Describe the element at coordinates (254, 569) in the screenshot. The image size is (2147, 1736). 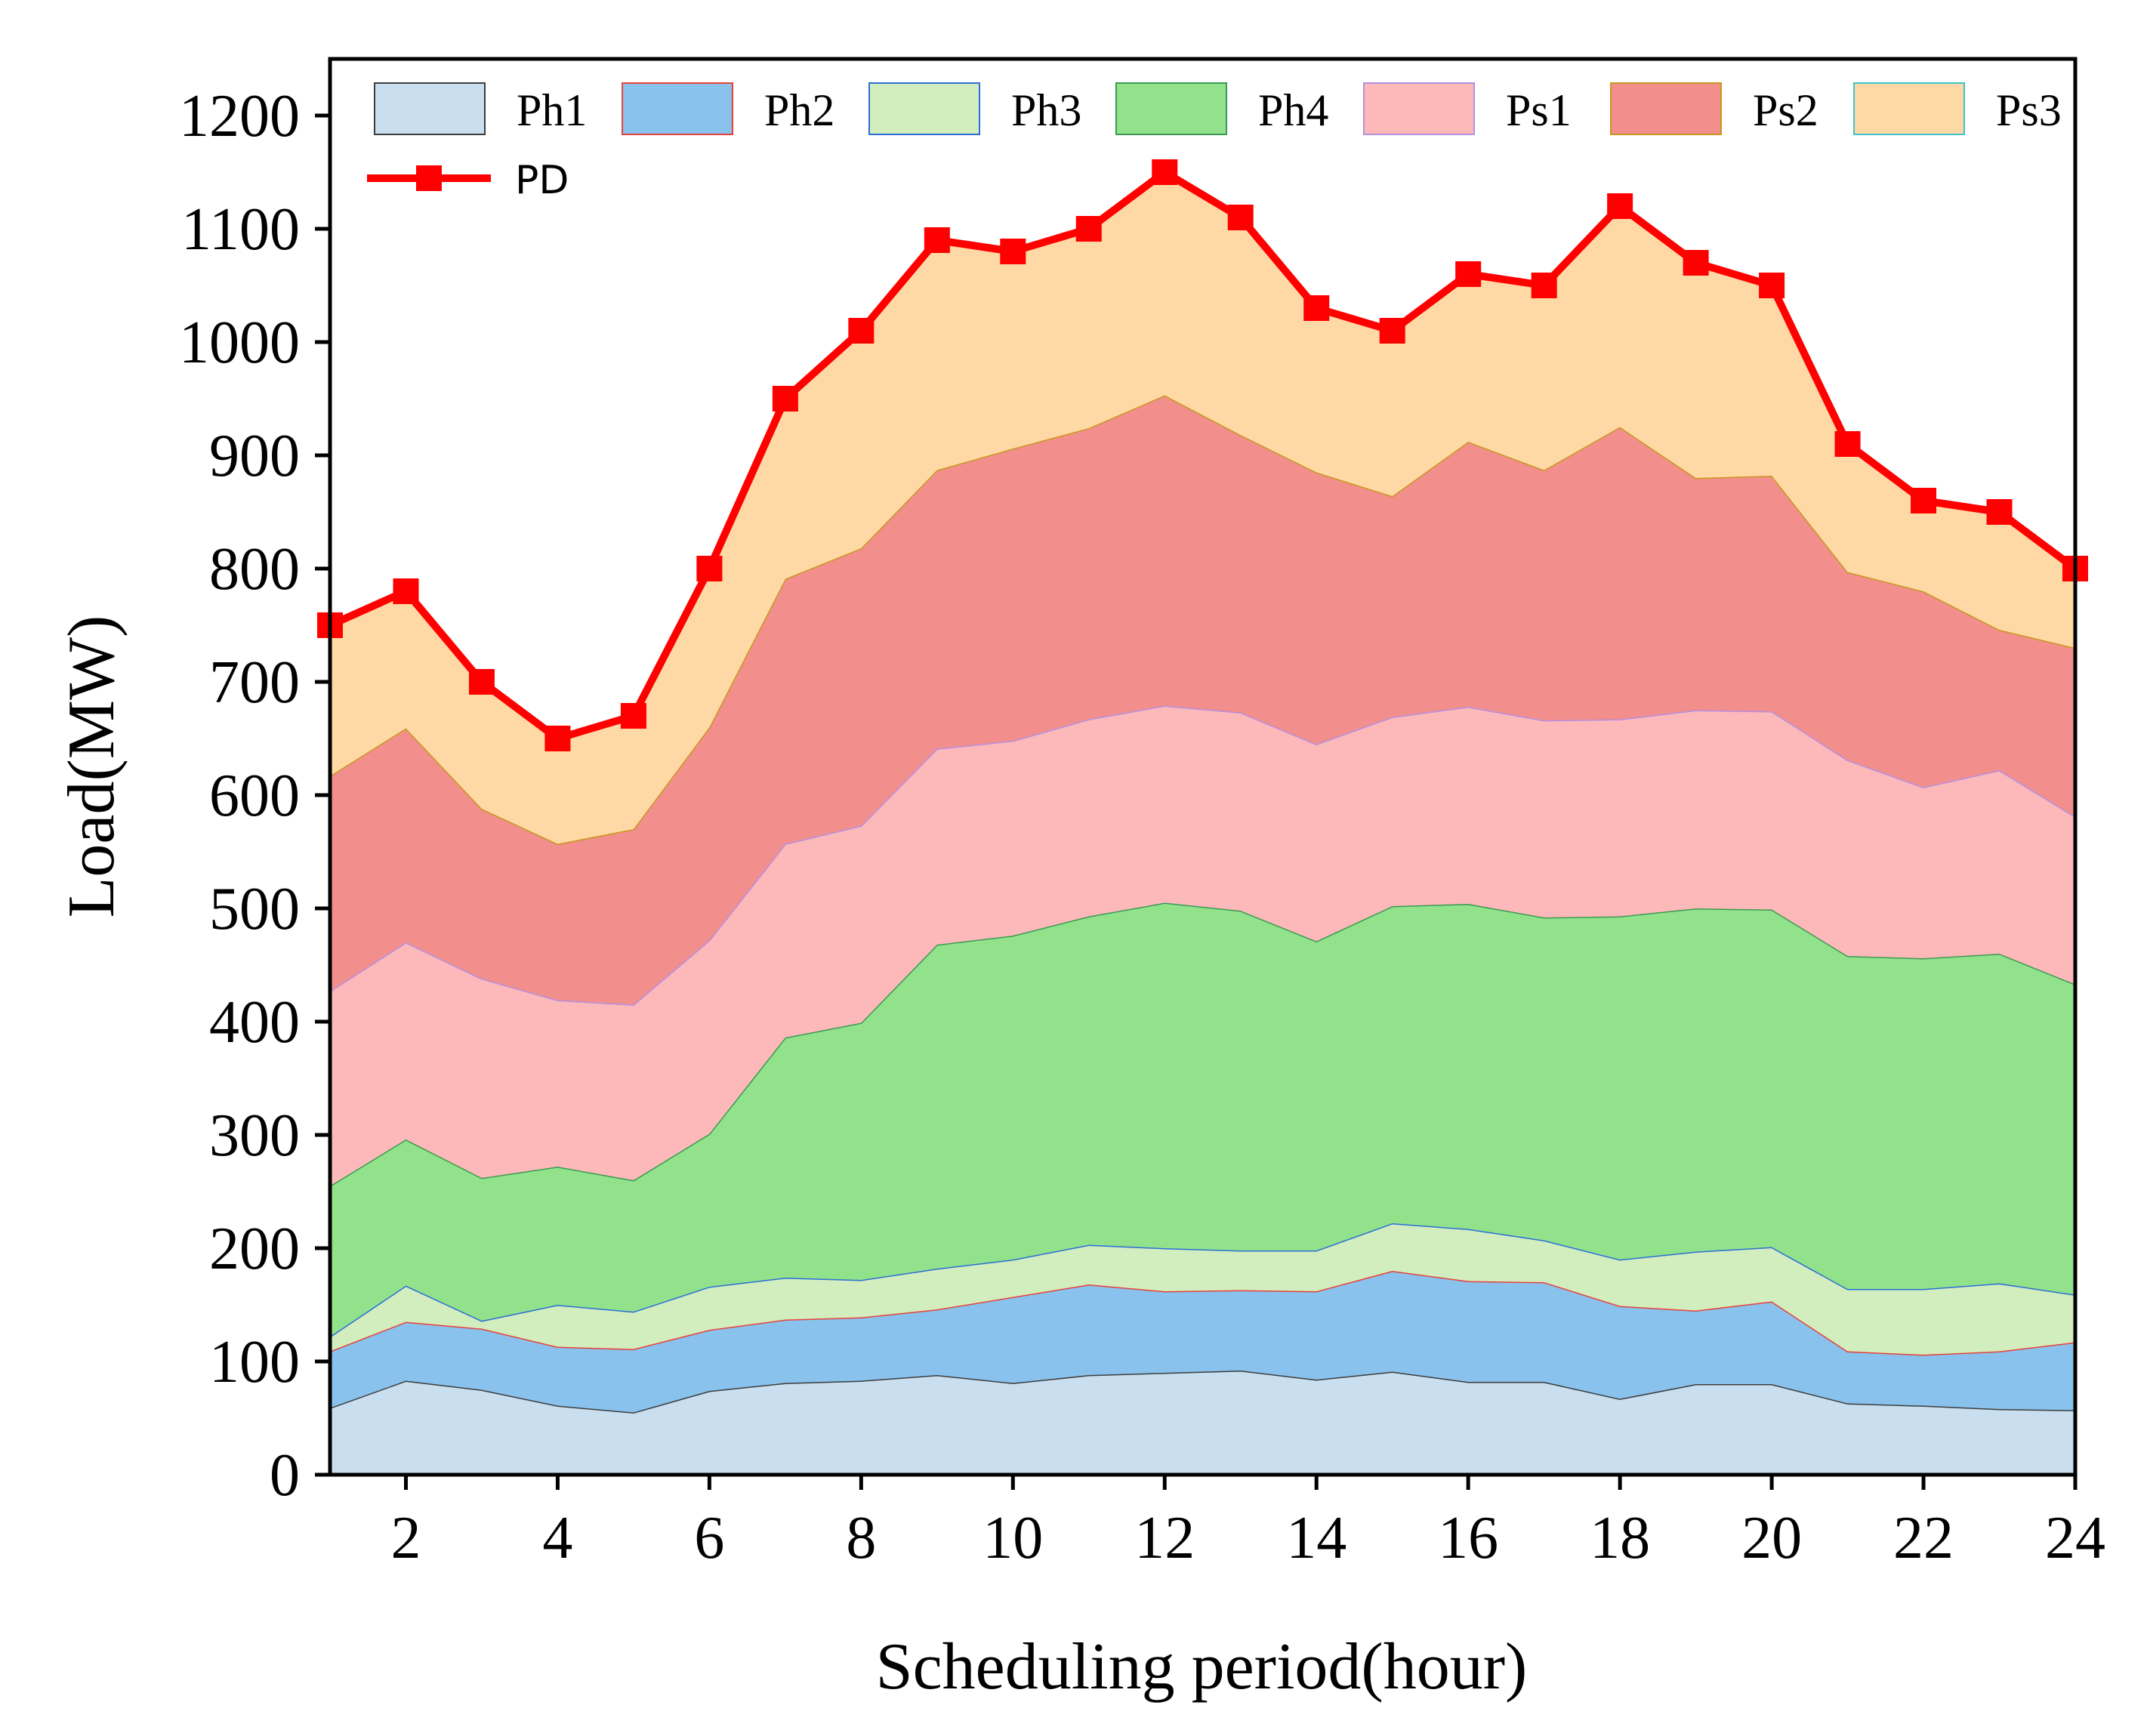
I see `y-tick-label: 800` at that location.